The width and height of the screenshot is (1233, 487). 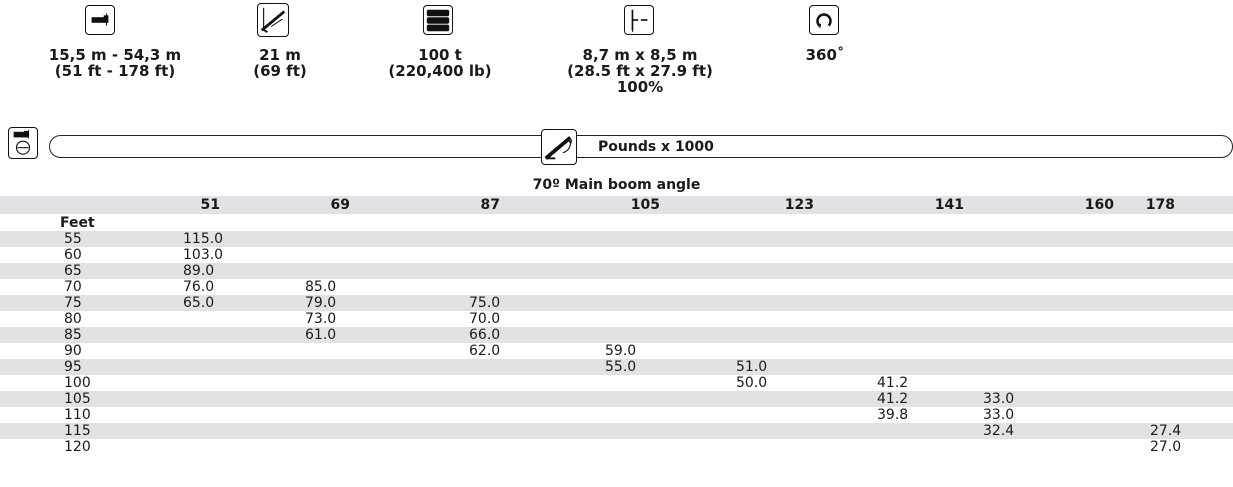 I want to click on row-label: 65, so click(x=73, y=271).